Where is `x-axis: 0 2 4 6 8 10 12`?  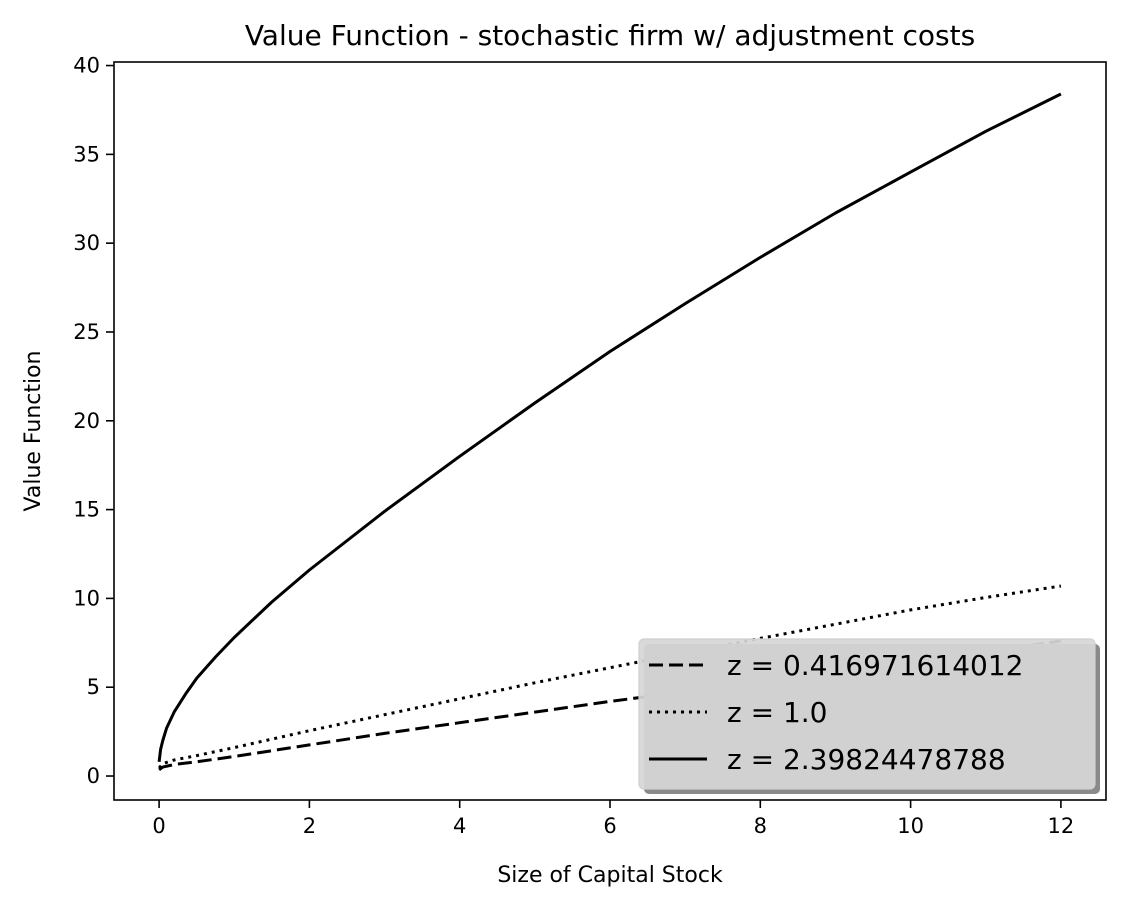 x-axis: 0 2 4 6 8 10 12 is located at coordinates (613, 819).